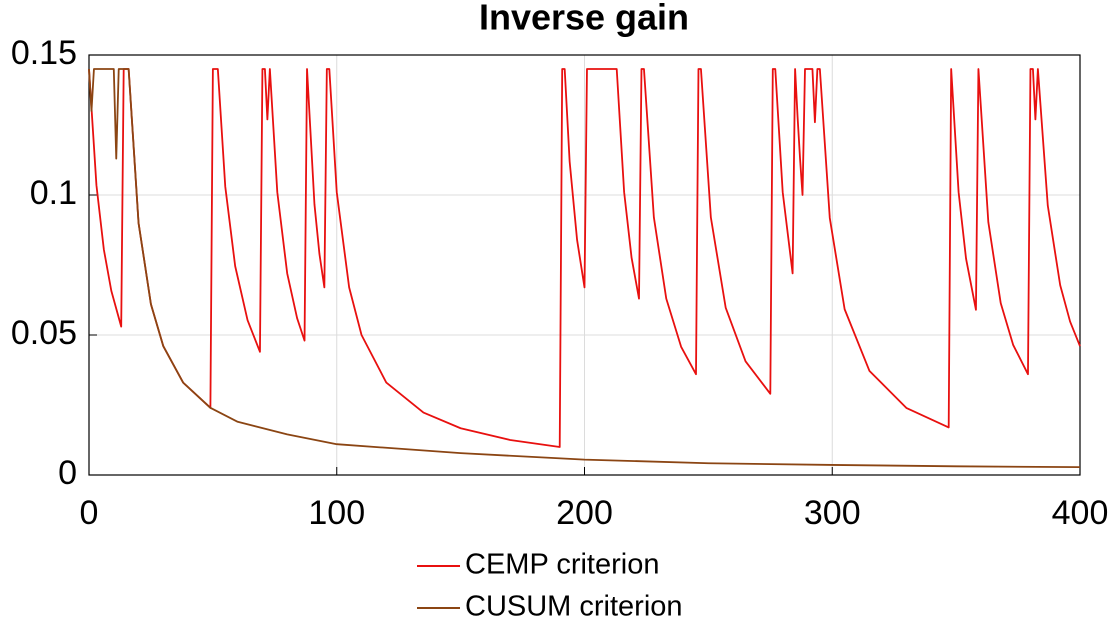  What do you see at coordinates (832, 513) in the screenshot?
I see `x-tick-label: 300` at bounding box center [832, 513].